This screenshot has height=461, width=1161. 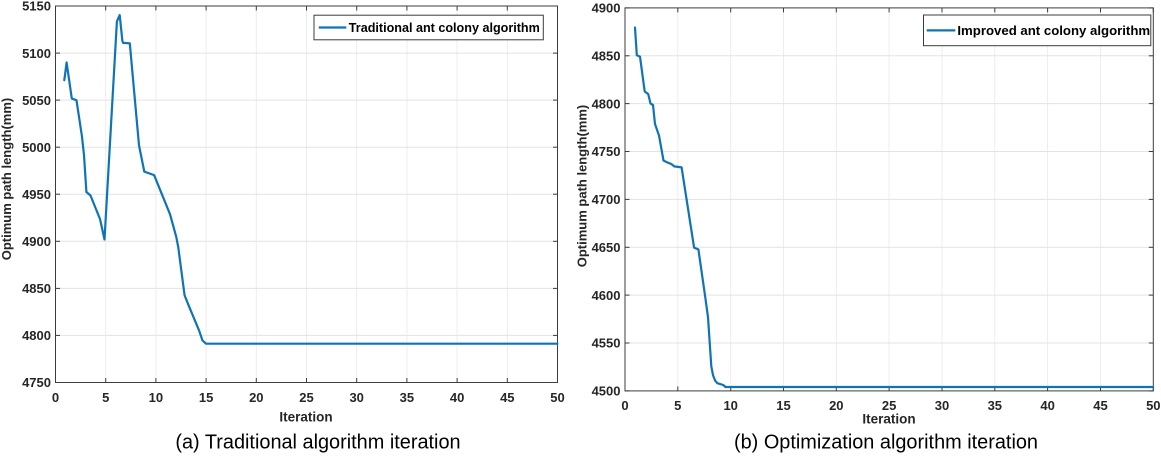 What do you see at coordinates (1053, 30) in the screenshot?
I see `svg-text: Improved ant colony algorithm` at bounding box center [1053, 30].